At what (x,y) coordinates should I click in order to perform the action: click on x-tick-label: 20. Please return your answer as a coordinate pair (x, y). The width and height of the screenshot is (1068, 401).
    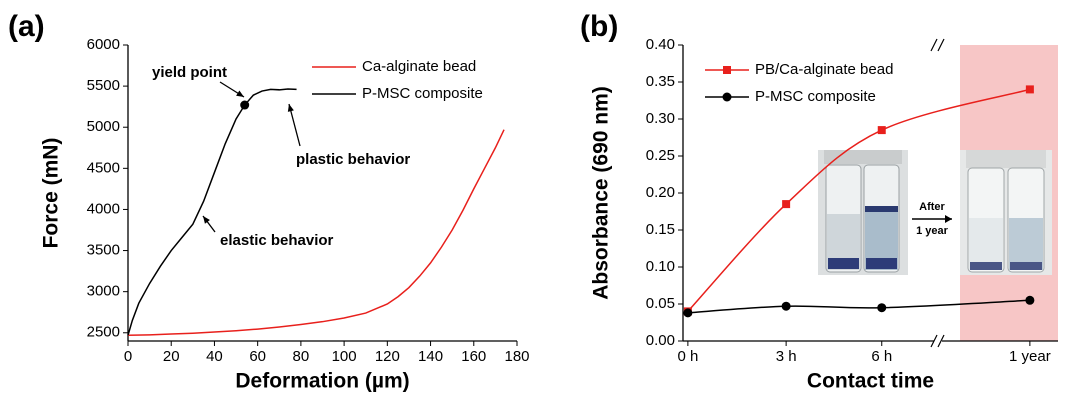
    Looking at the image, I should click on (171, 356).